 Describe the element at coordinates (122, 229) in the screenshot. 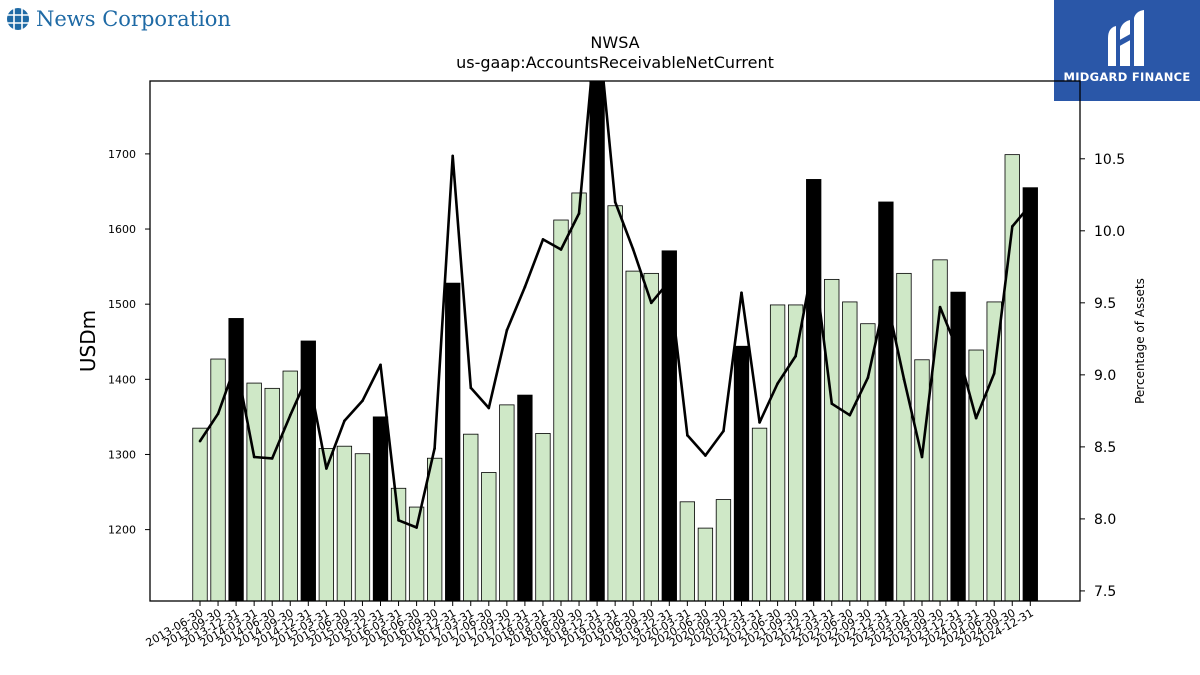

I see `y-tick-label: 1600` at that location.